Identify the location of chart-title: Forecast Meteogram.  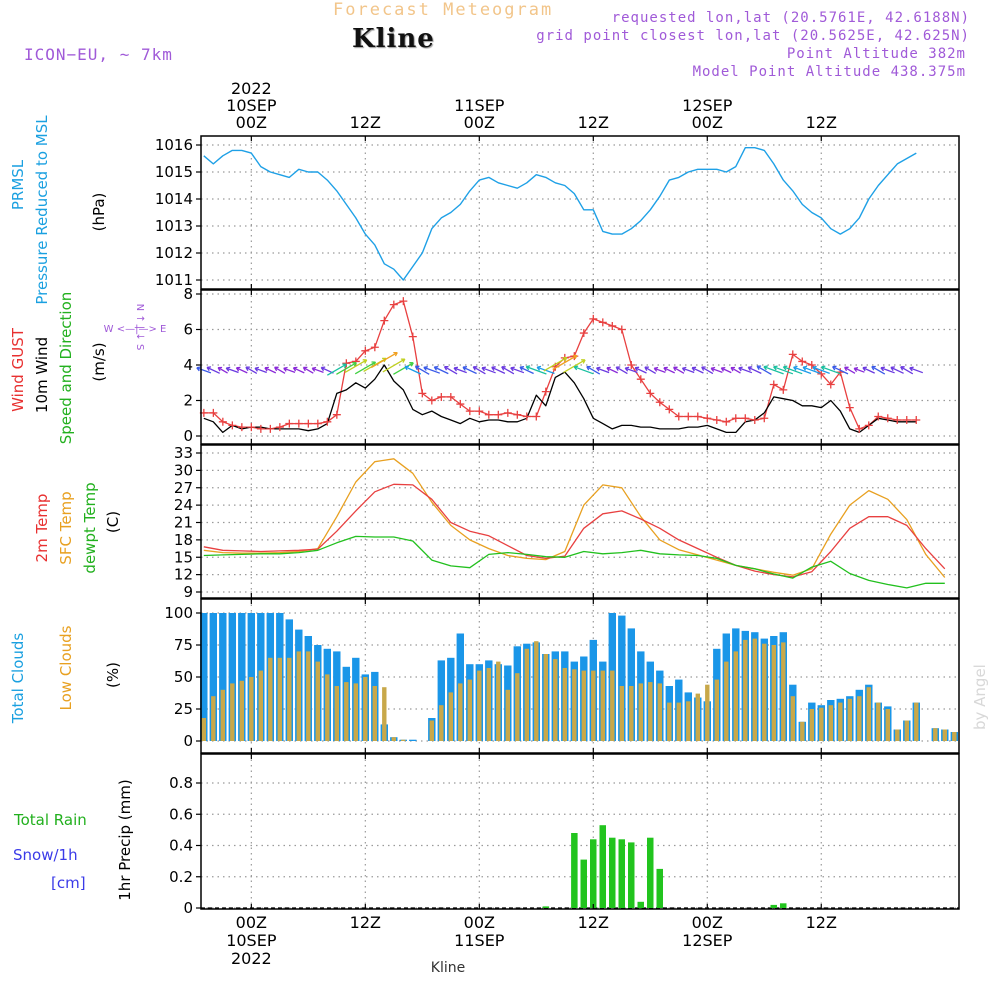
(443, 10).